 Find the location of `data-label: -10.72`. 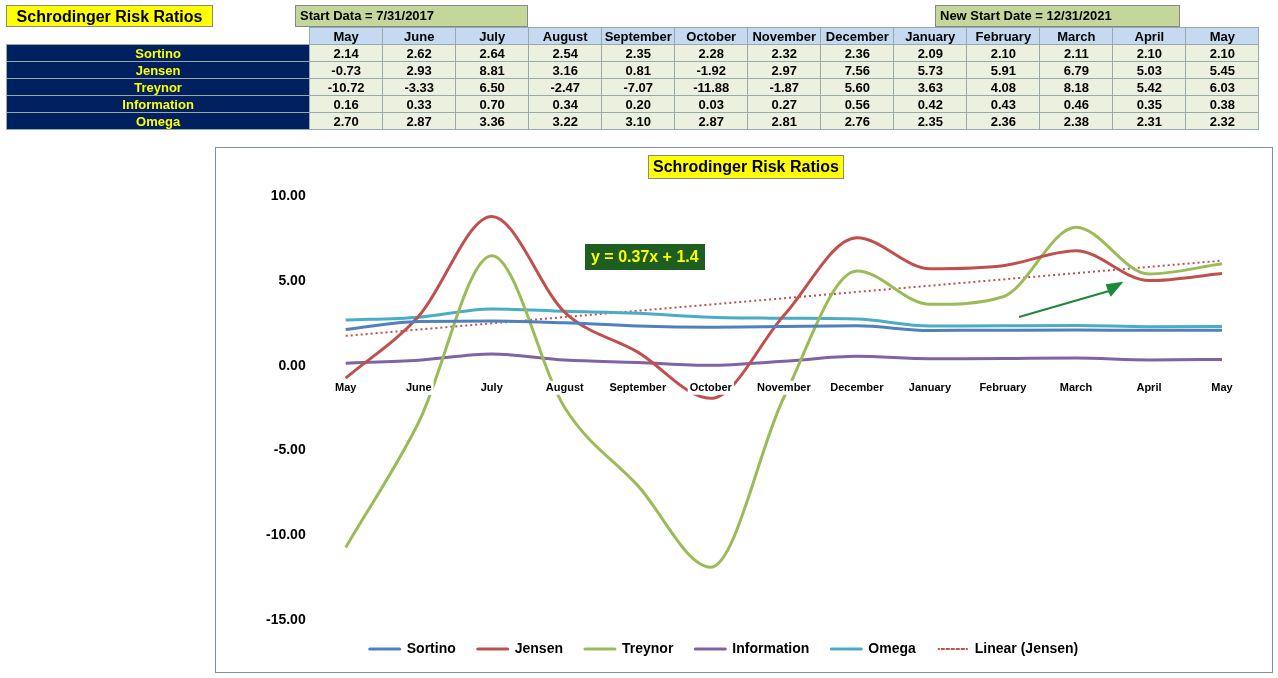

data-label: -10.72 is located at coordinates (346, 87).